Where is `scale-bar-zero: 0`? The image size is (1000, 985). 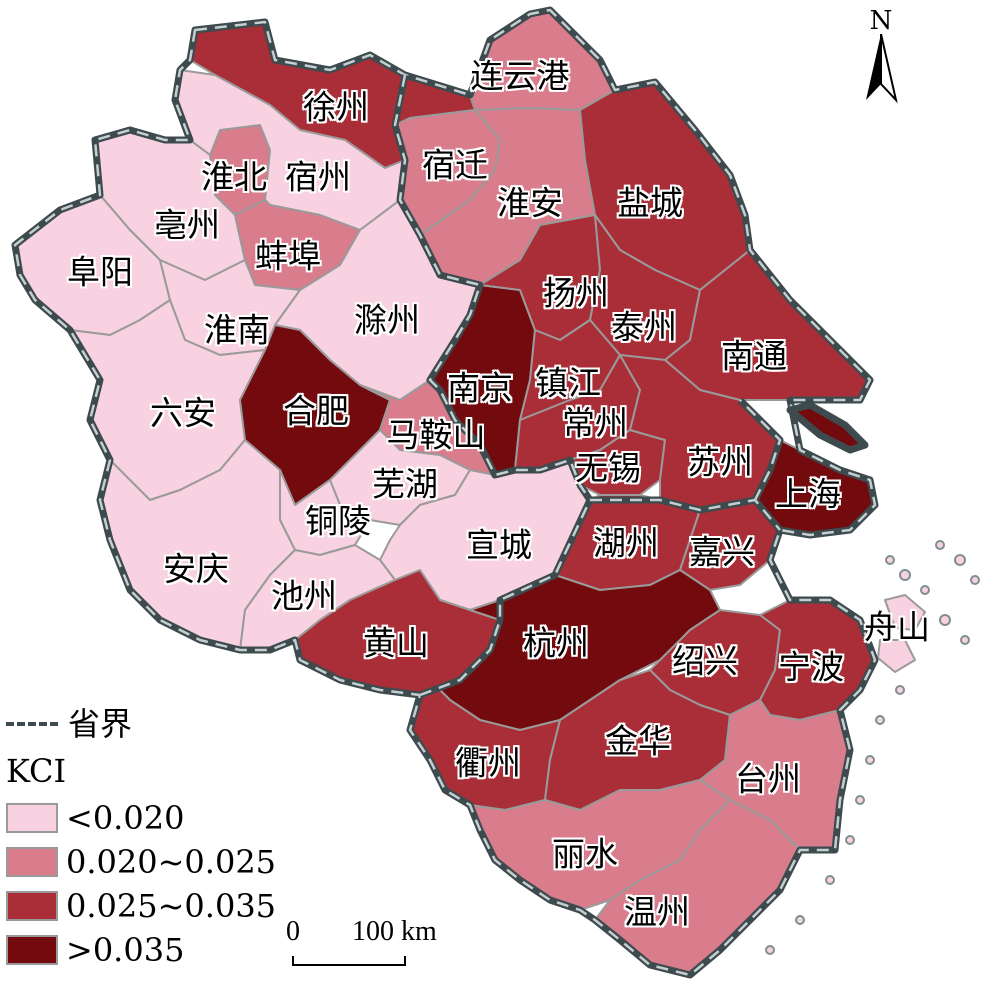 scale-bar-zero: 0 is located at coordinates (293, 931).